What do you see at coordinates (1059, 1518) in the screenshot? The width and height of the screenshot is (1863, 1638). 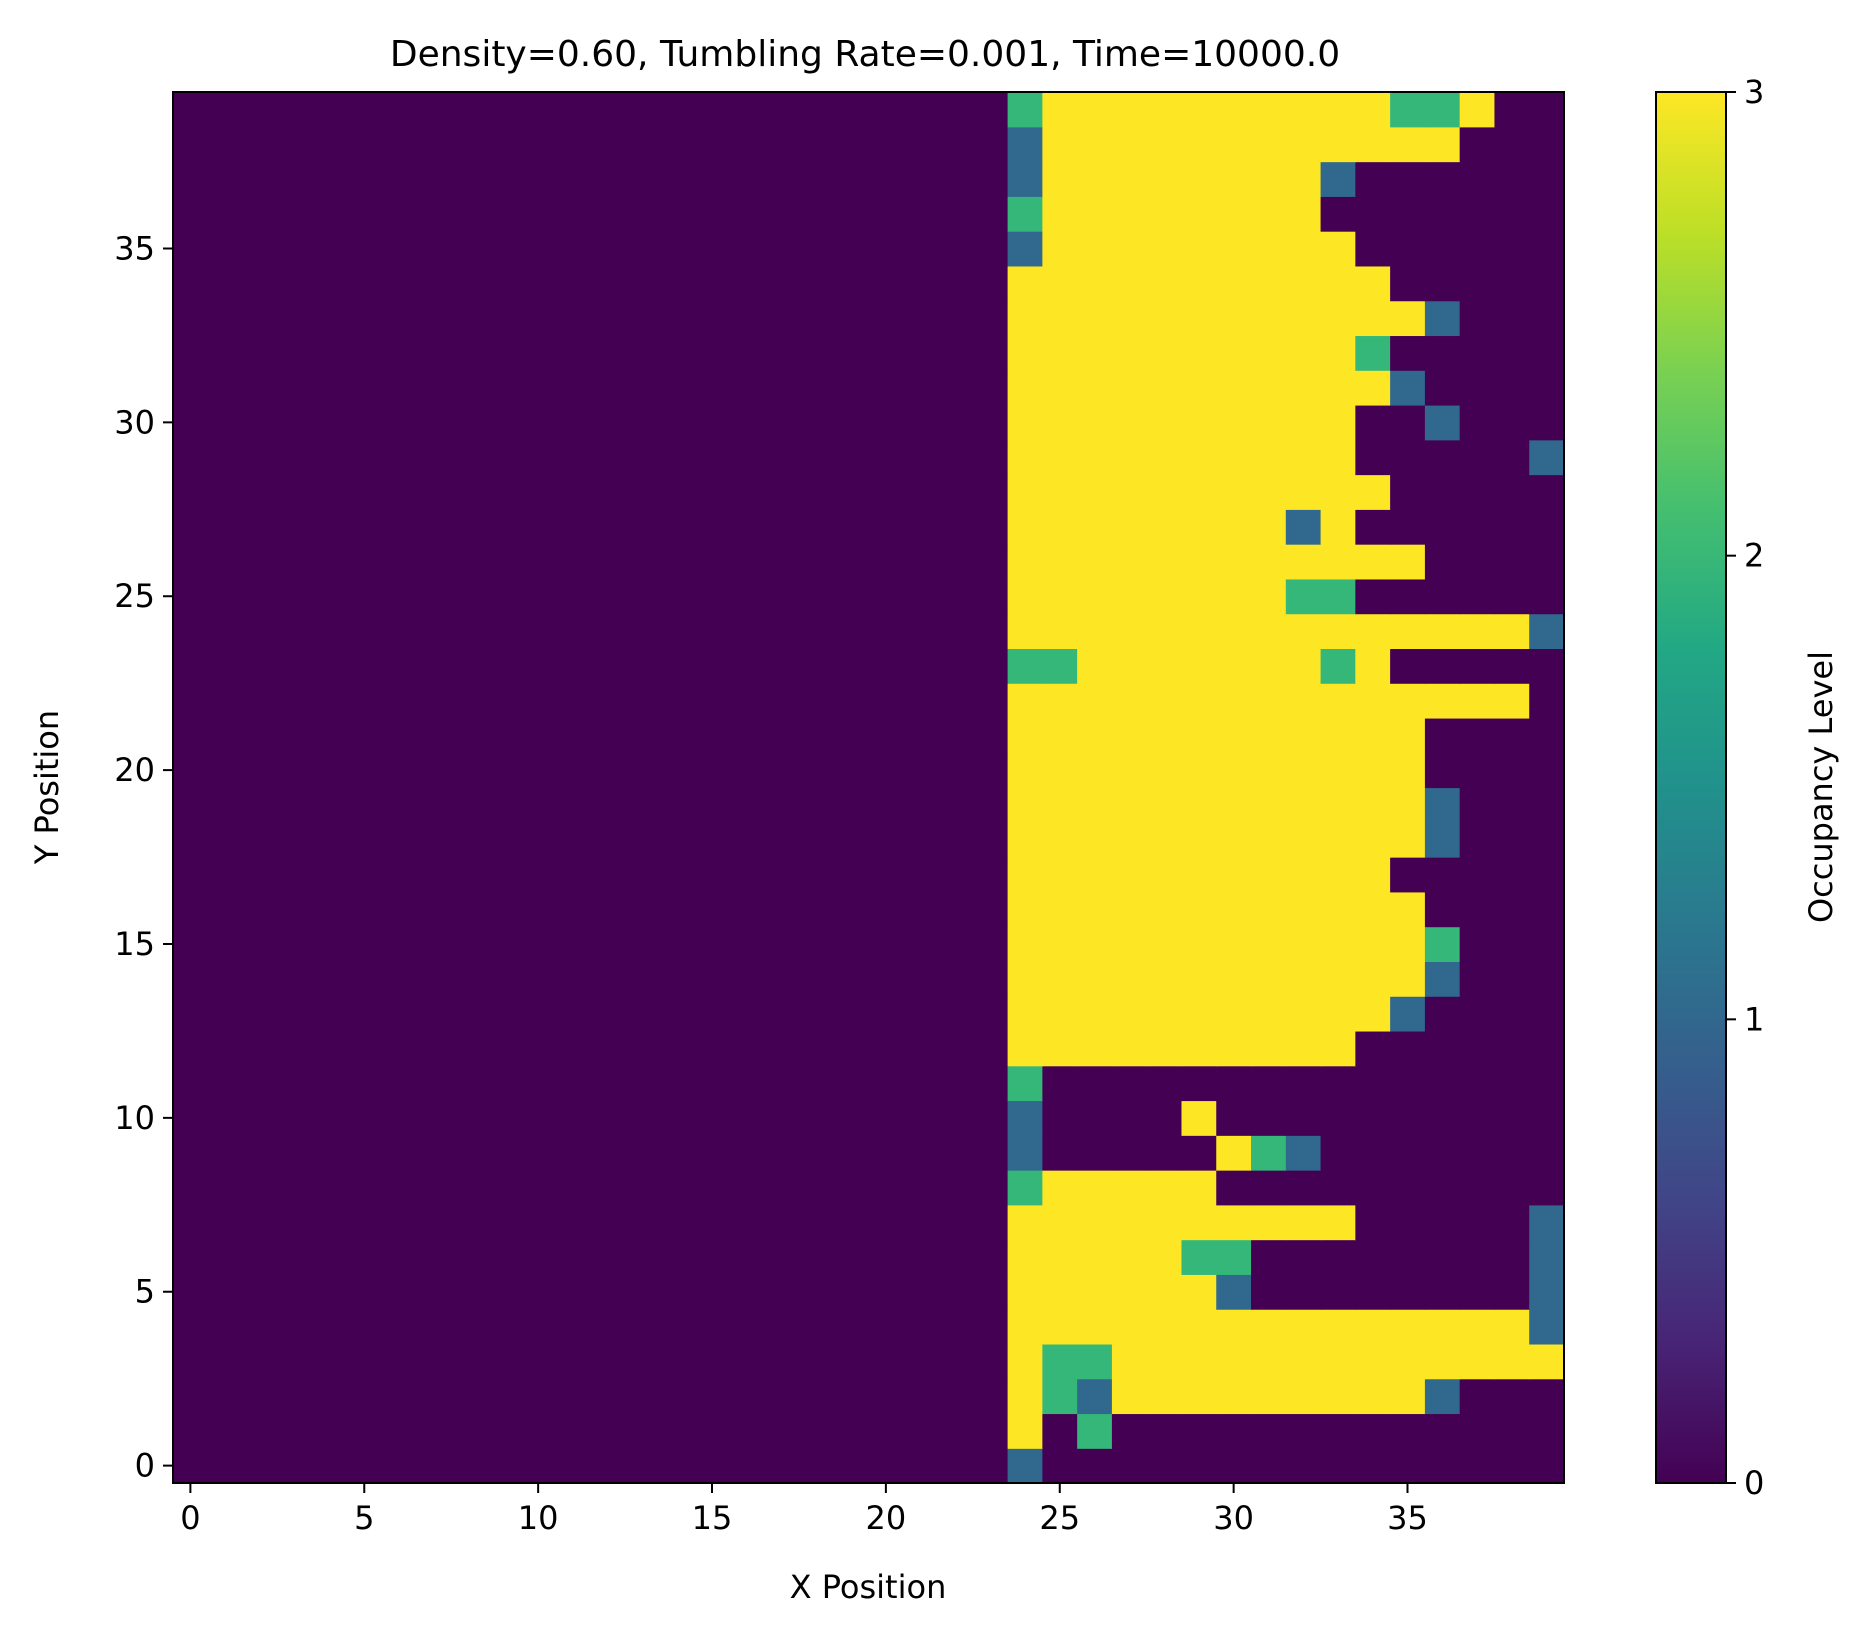 I see `x-tick-label: 25` at bounding box center [1059, 1518].